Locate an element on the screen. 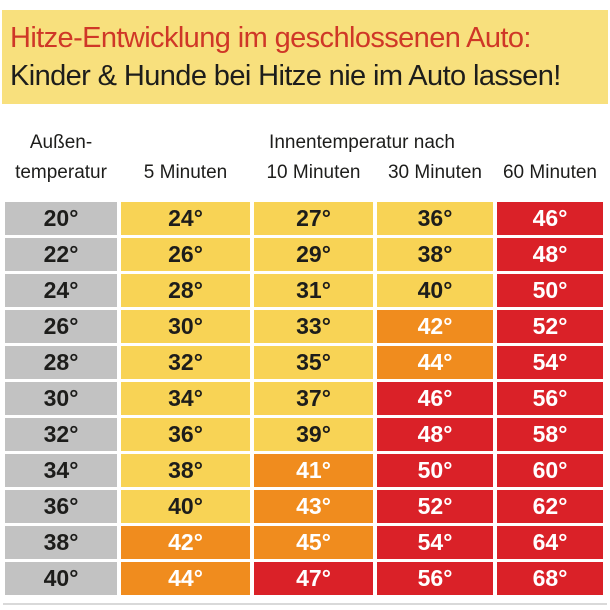 Image resolution: width=610 pixels, height=610 pixels. outside-temperature-cell: 26° is located at coordinates (61, 326).